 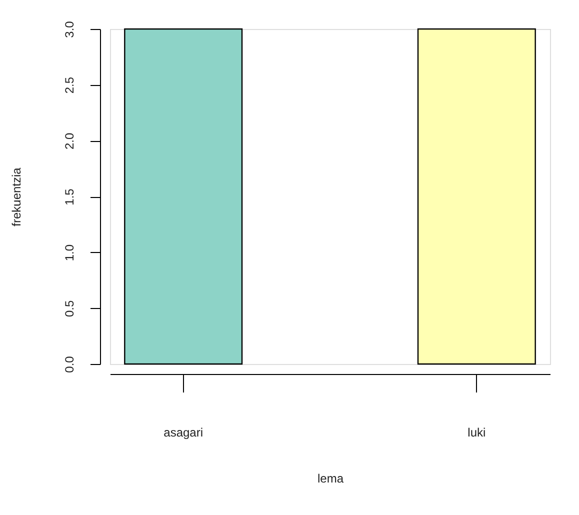 I want to click on y-tick-label: 1.0, so click(x=69, y=253).